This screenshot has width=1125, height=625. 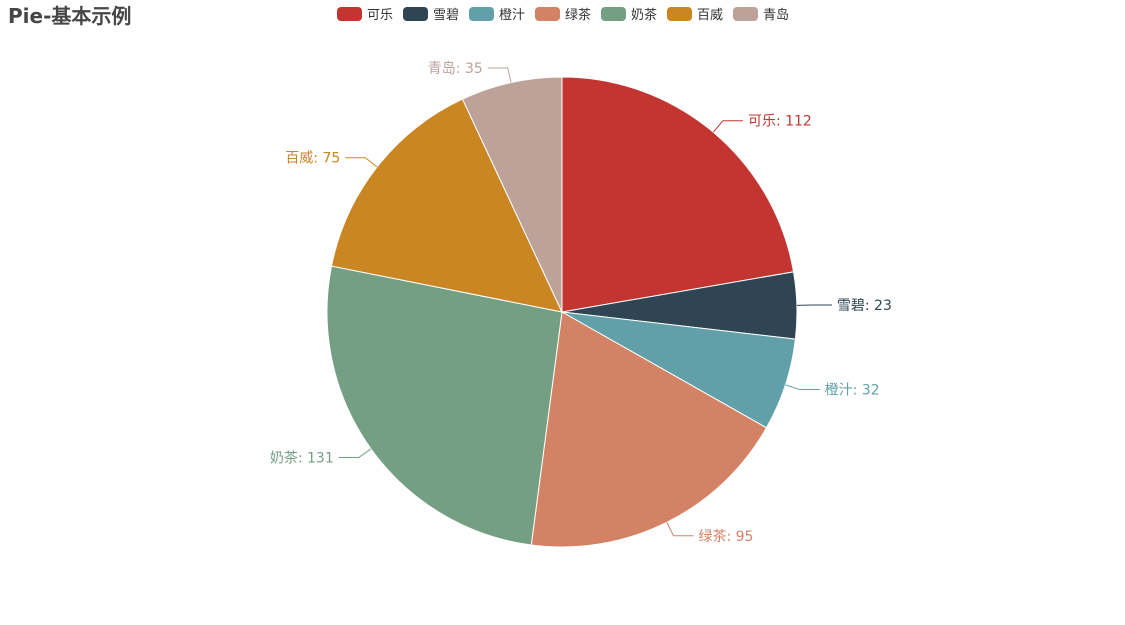 What do you see at coordinates (695, 15) in the screenshot?
I see `legend-item-6: 百威` at bounding box center [695, 15].